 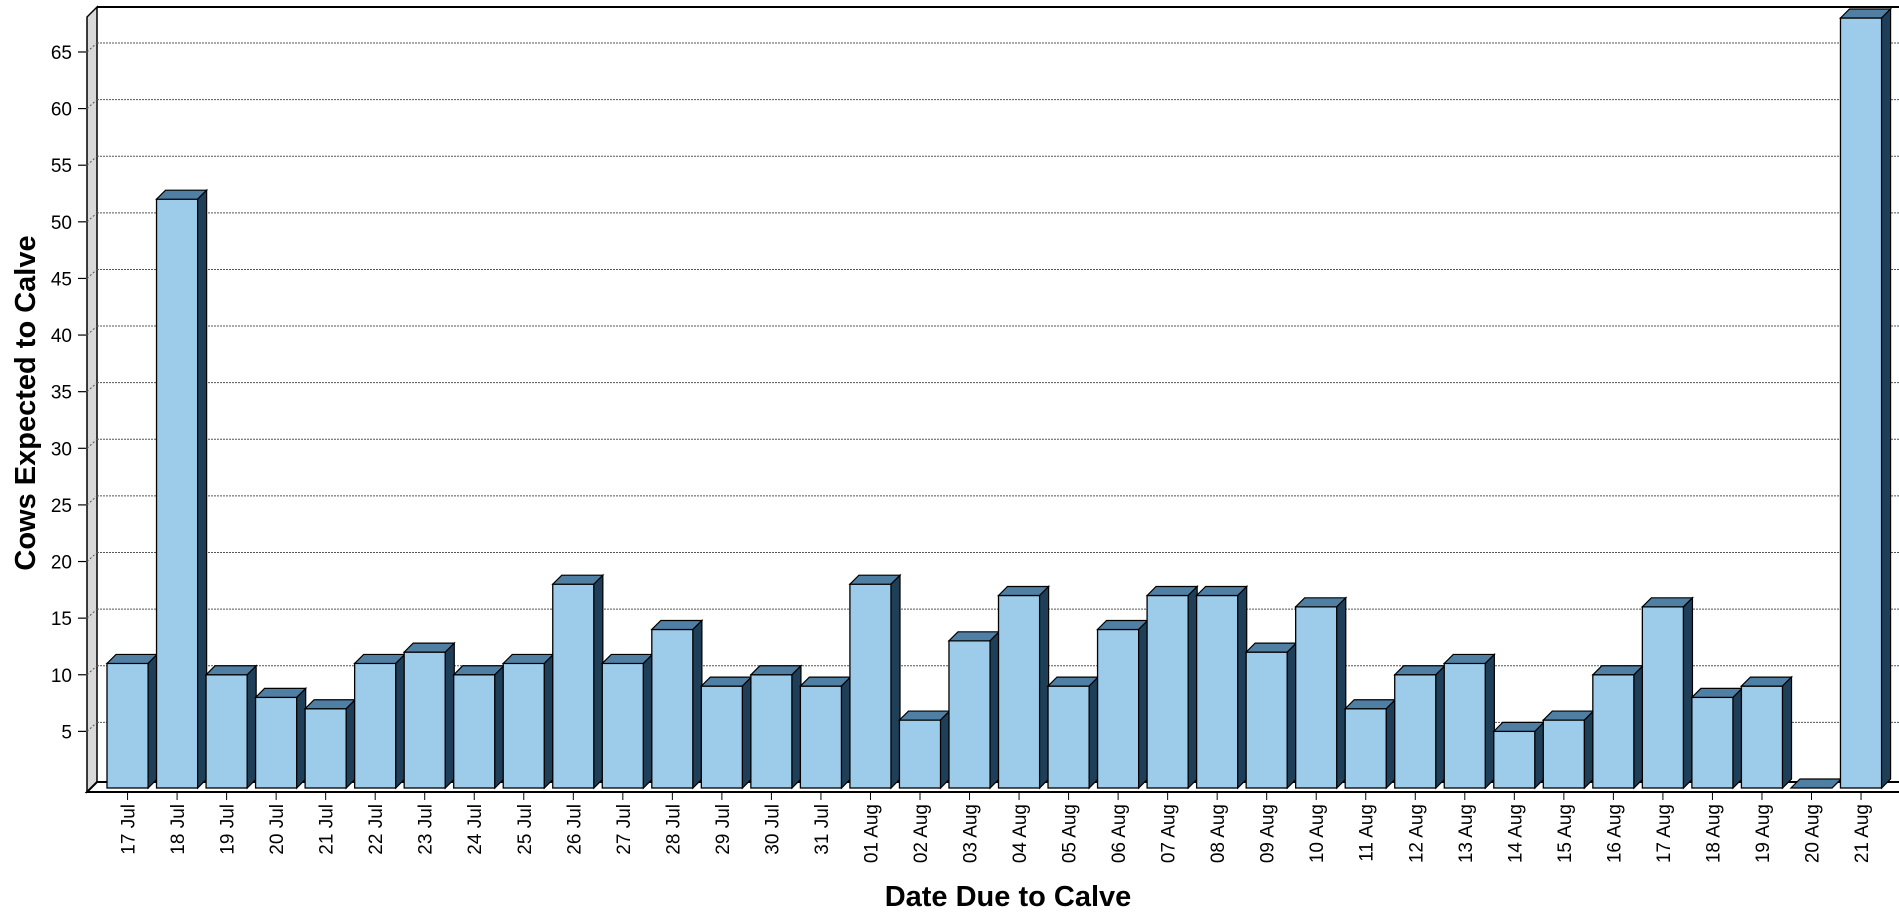 What do you see at coordinates (624, 829) in the screenshot?
I see `x-tick-label: 27 Jul` at bounding box center [624, 829].